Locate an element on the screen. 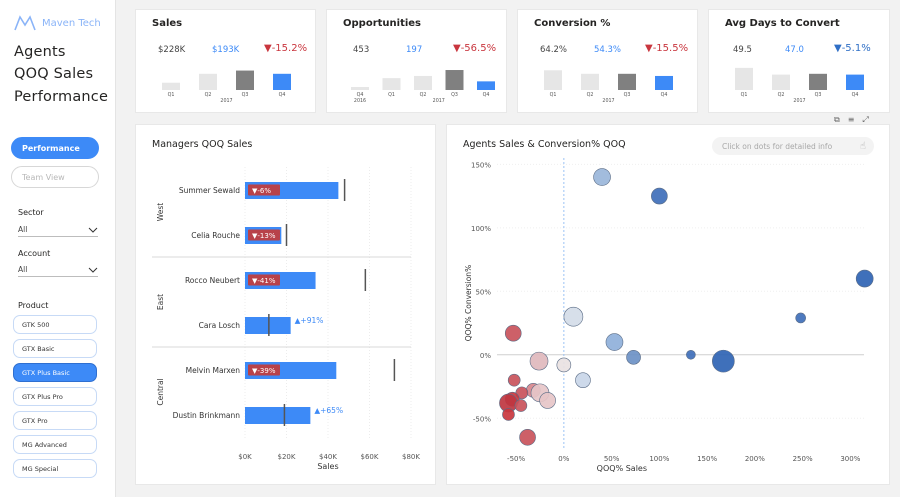 The width and height of the screenshot is (900, 497). product-gtx-pro: GTX Pro is located at coordinates (55, 420).